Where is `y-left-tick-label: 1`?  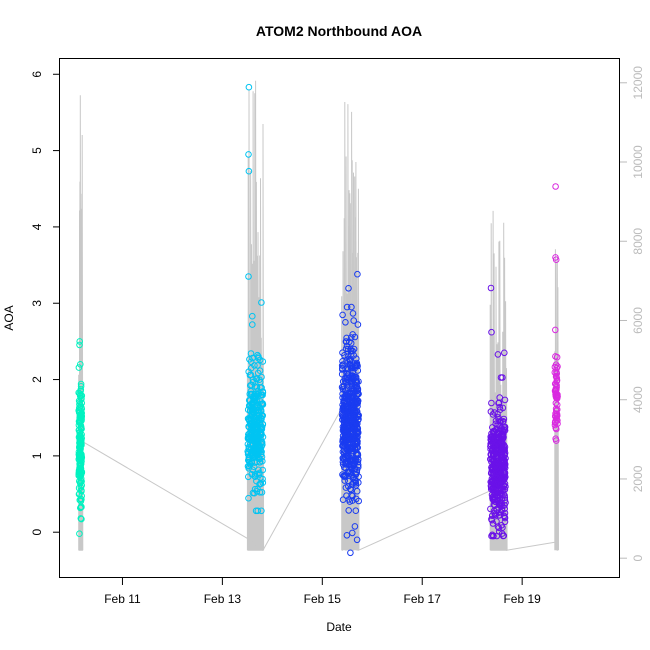
y-left-tick-label: 1 is located at coordinates (37, 455).